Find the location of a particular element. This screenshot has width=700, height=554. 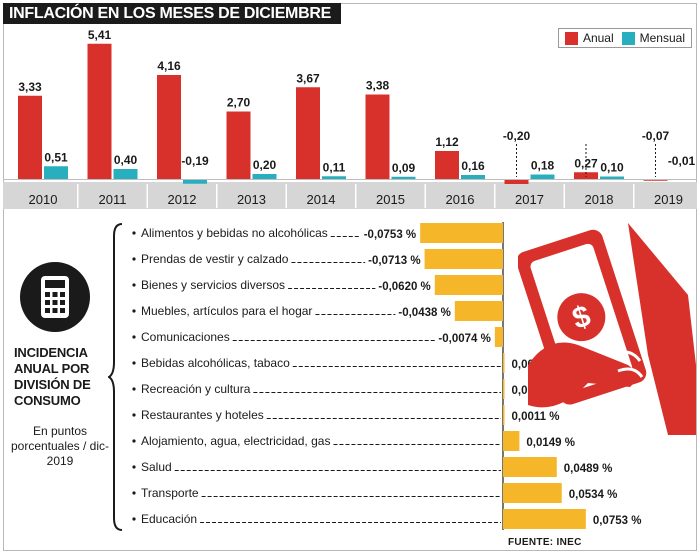

year-axis-strip is located at coordinates (350, 195).